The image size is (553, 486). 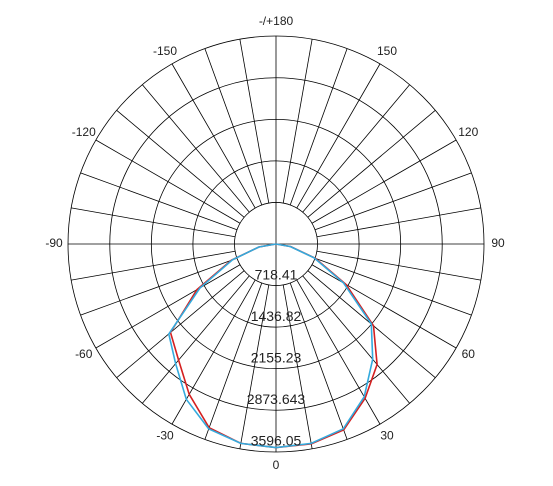 What do you see at coordinates (387, 51) in the screenshot?
I see `theta-tick-label: 150` at bounding box center [387, 51].